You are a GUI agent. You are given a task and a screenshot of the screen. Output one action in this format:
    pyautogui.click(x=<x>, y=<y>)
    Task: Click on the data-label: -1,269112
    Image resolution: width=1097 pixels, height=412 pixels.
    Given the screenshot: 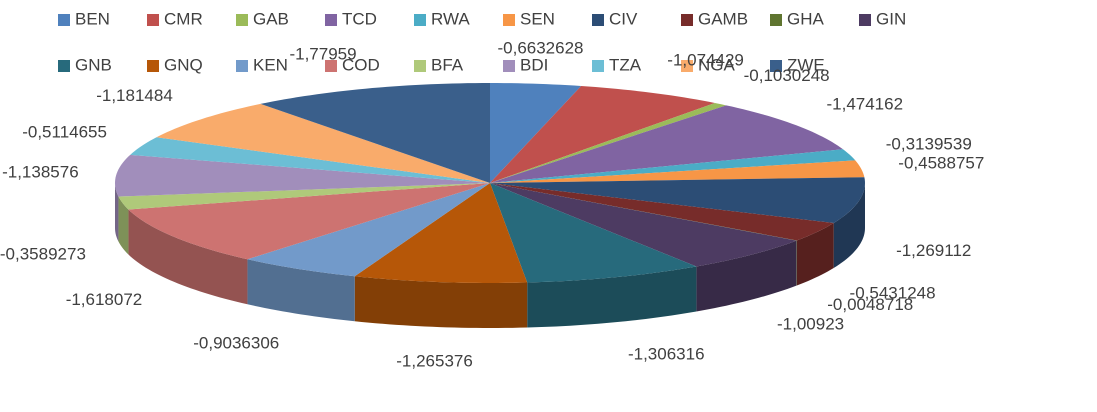 What is the action you would take?
    pyautogui.click(x=933, y=250)
    